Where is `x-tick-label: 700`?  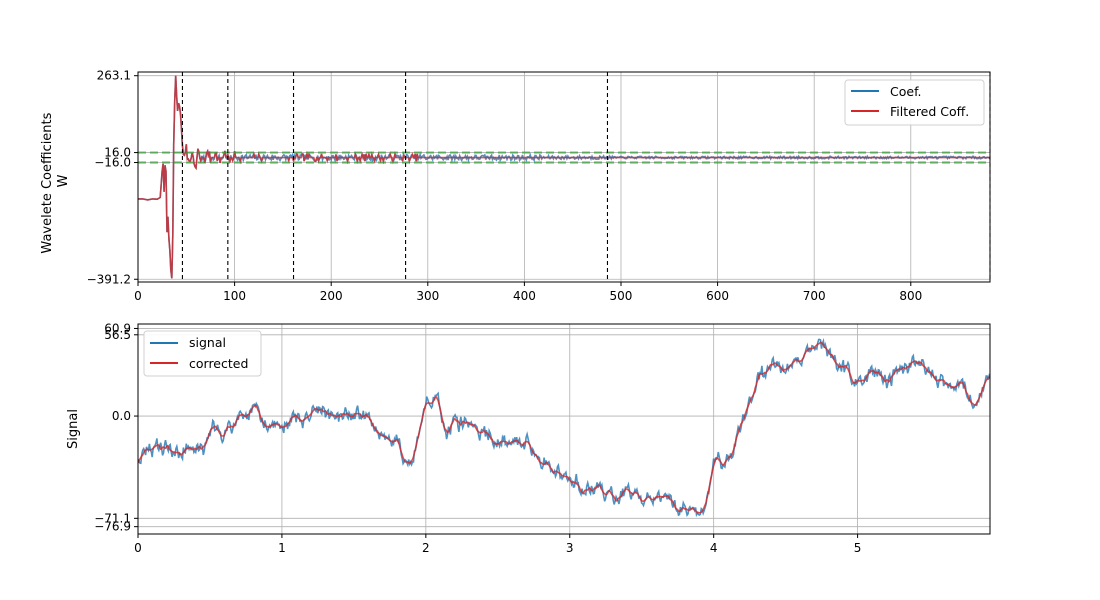
x-tick-label: 700 is located at coordinates (814, 296).